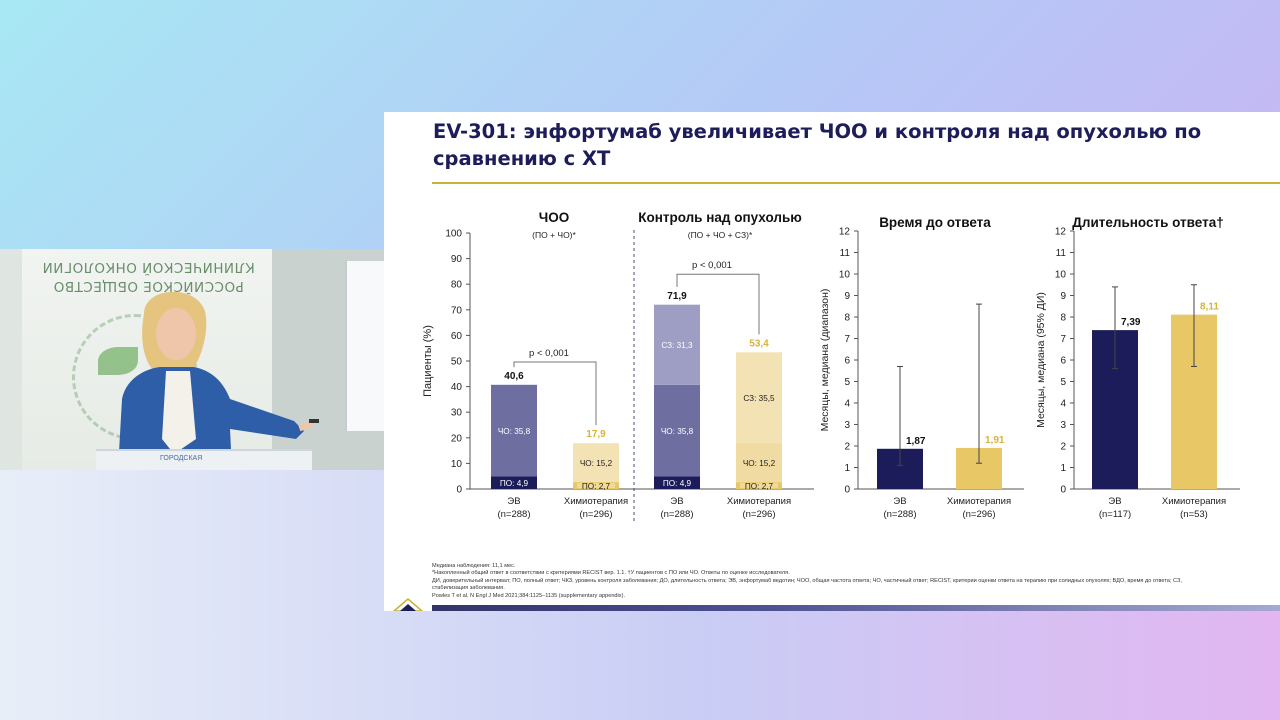  Describe the element at coordinates (148, 267) in the screenshot. I see `backdrop-text-line2: КЛИНИЧЕСКОЙ ОНКОЛОГИИ` at that location.